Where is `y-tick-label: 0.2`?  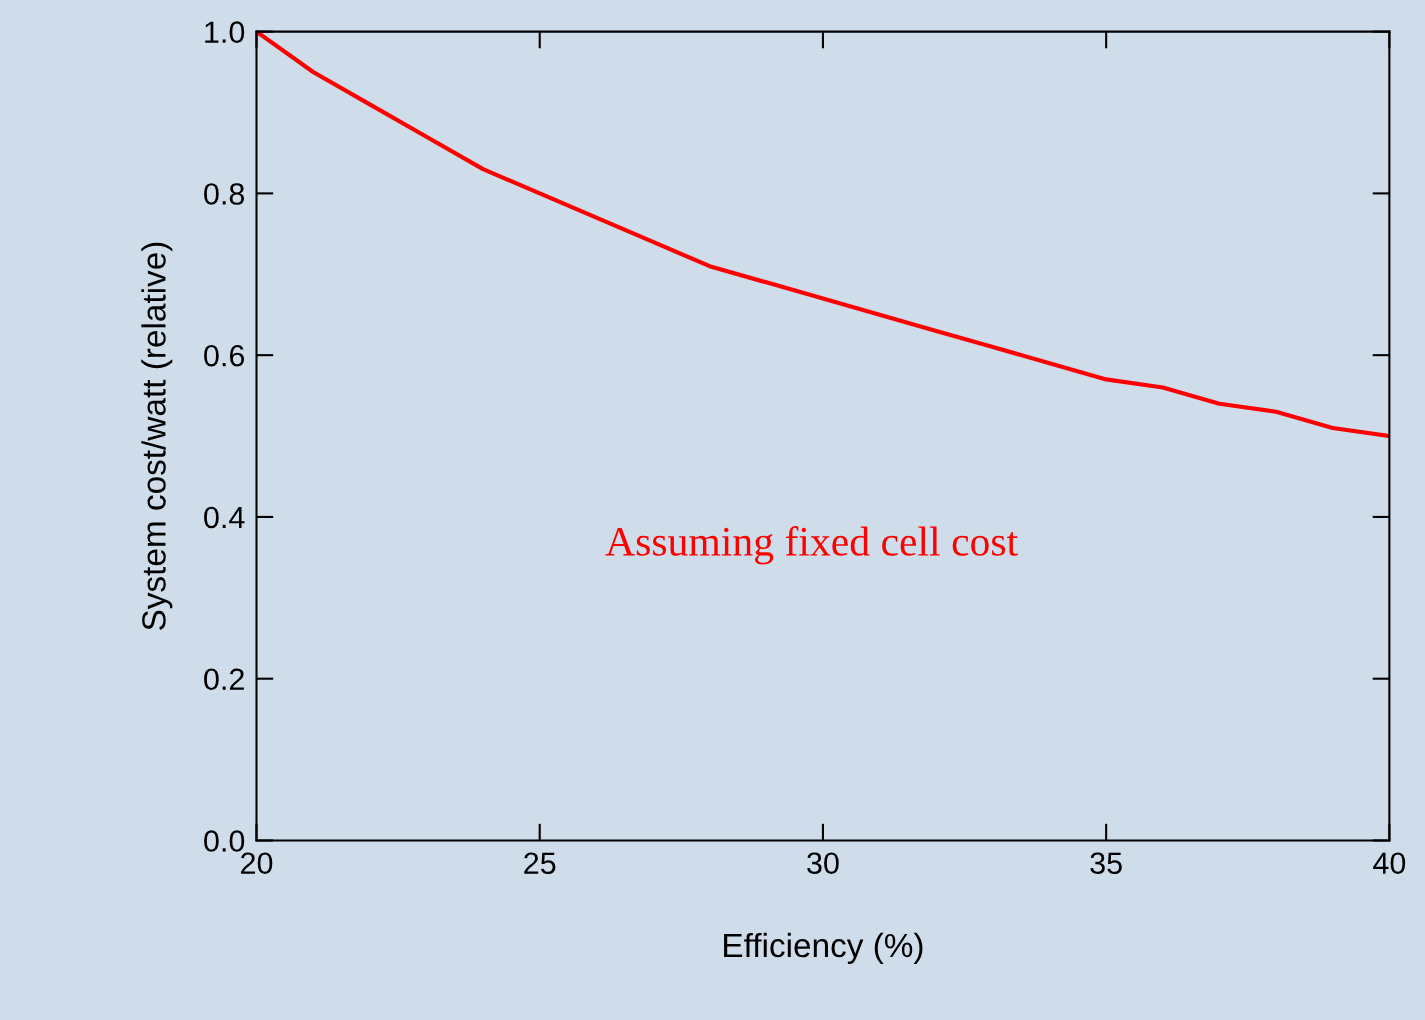
y-tick-label: 0.2 is located at coordinates (224, 679).